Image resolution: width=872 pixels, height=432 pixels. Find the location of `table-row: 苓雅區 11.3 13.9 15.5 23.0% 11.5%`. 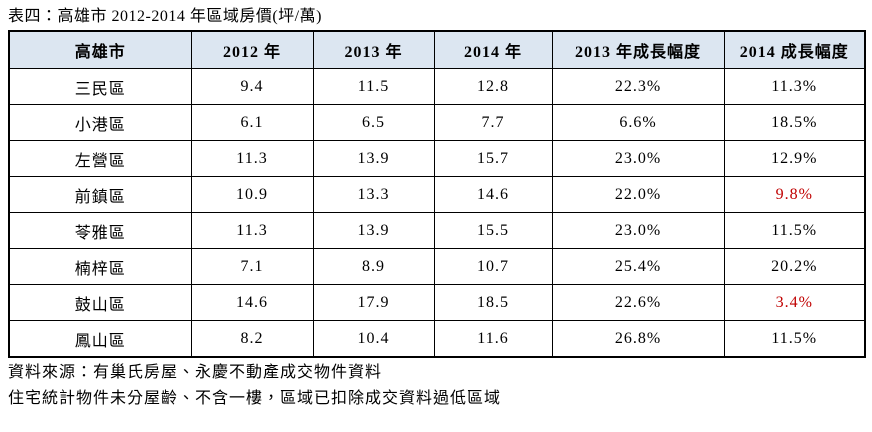

table-row: 苓雅區 11.3 13.9 15.5 23.0% 11.5% is located at coordinates (437, 230).